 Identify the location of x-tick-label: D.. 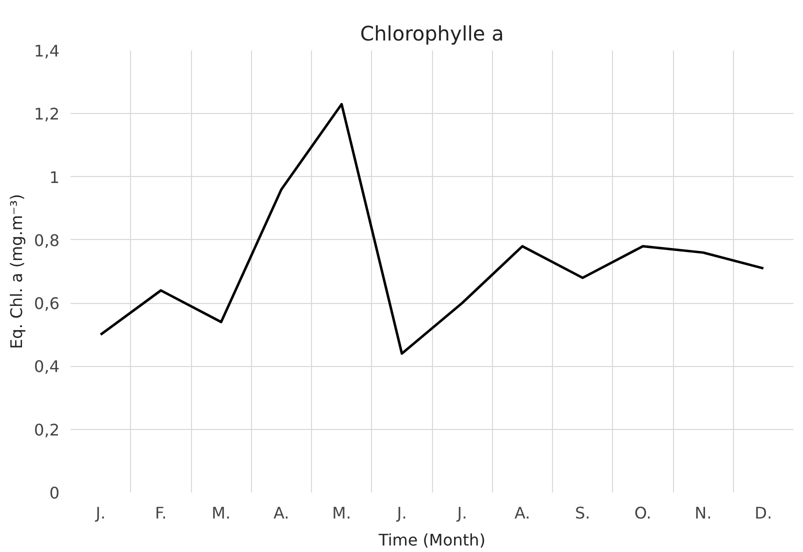
(763, 513).